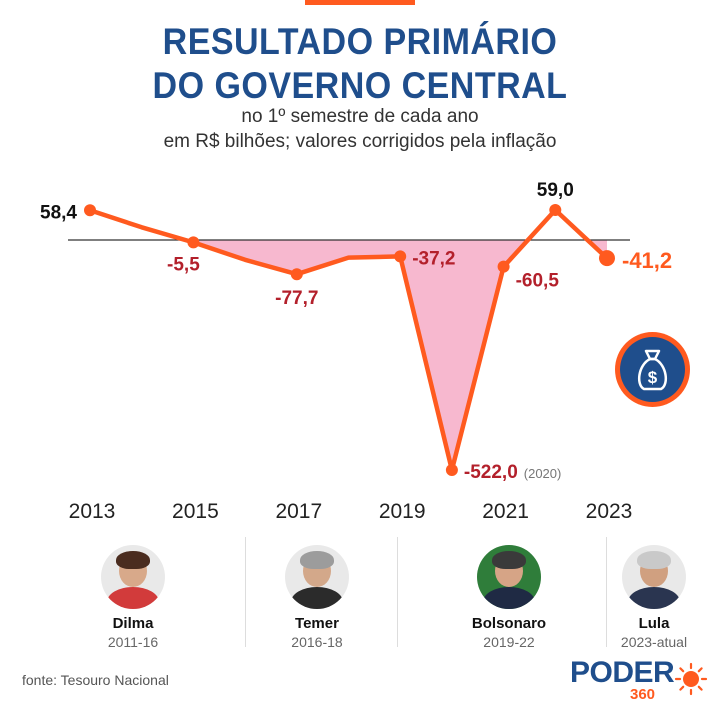 This screenshot has height=720, width=720. I want to click on president-term: 2016-18, so click(317, 642).